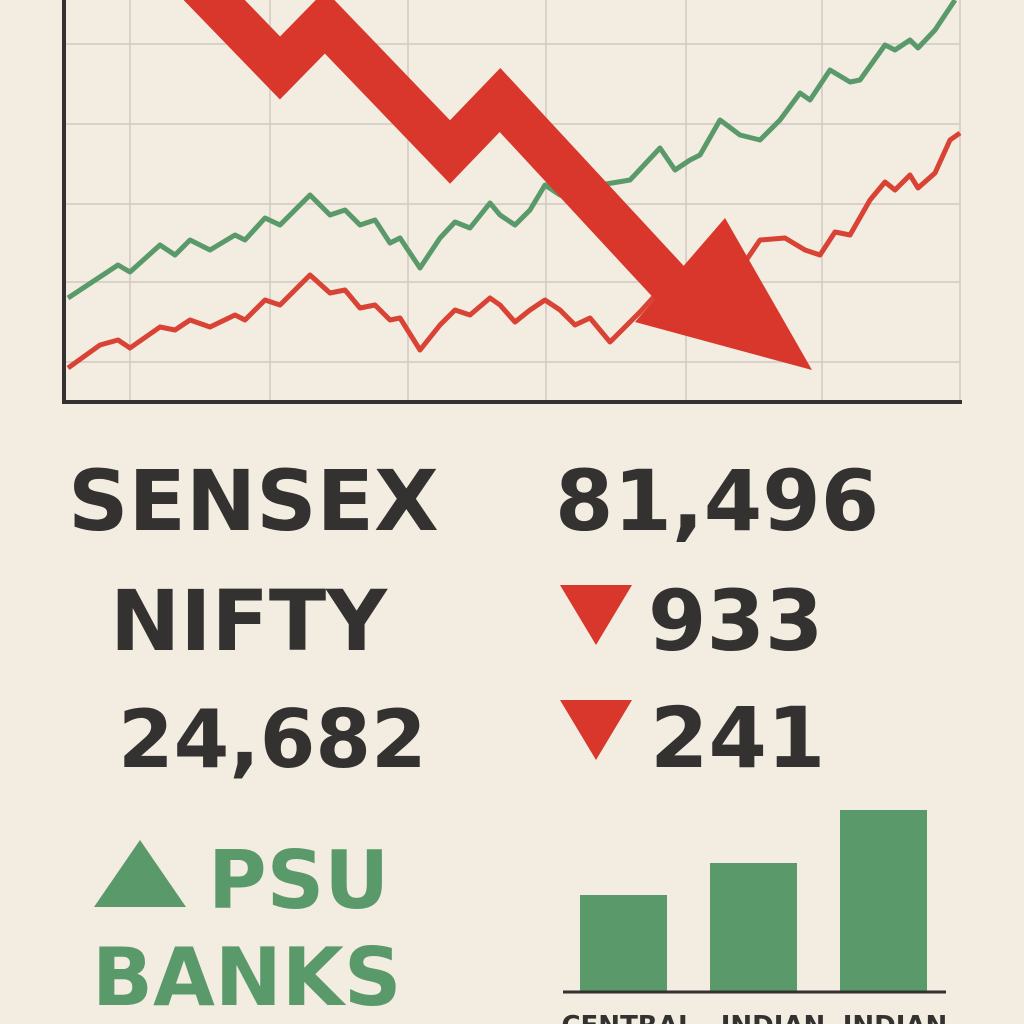 The height and width of the screenshot is (1024, 1024). I want to click on down-arrow-head, so click(723, 294).